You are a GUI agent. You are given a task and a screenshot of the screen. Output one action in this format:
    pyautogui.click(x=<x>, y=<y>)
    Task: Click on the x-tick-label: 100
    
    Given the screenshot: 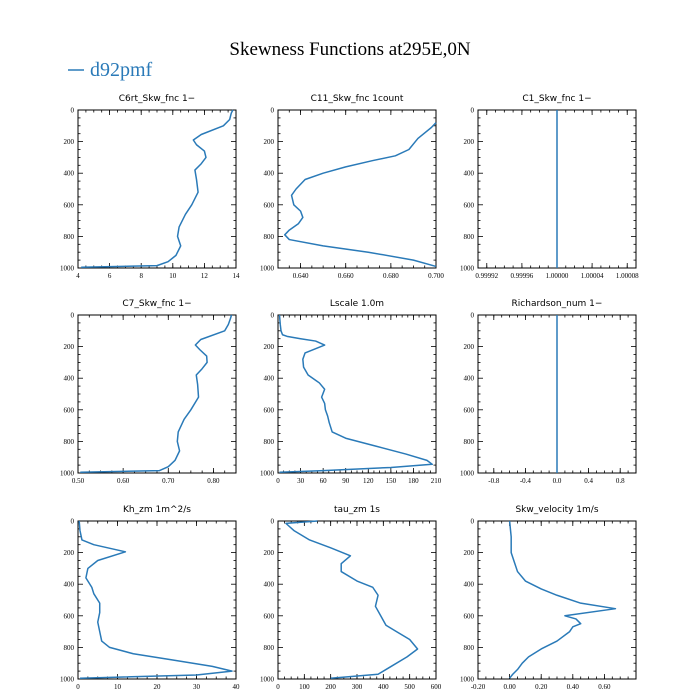 What is the action you would take?
    pyautogui.click(x=304, y=687)
    